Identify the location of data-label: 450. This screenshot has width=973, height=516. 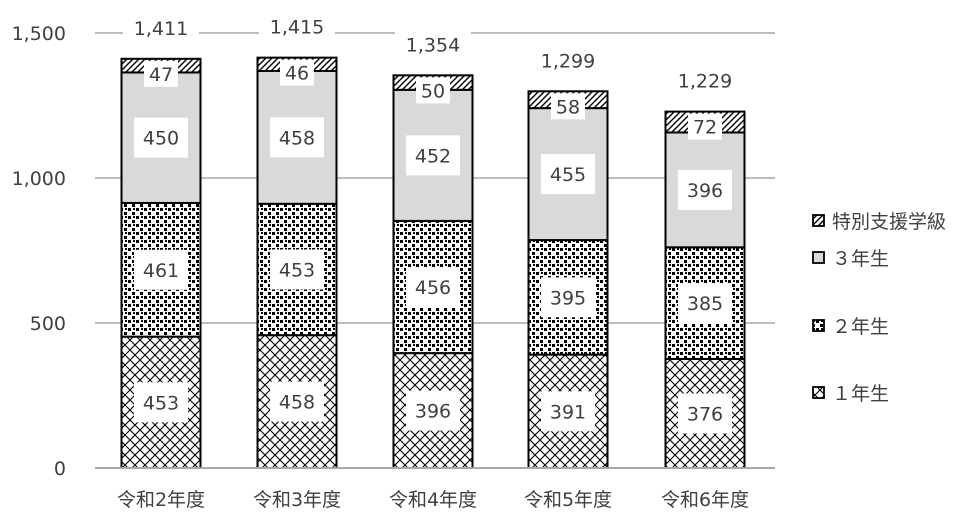
(161, 139).